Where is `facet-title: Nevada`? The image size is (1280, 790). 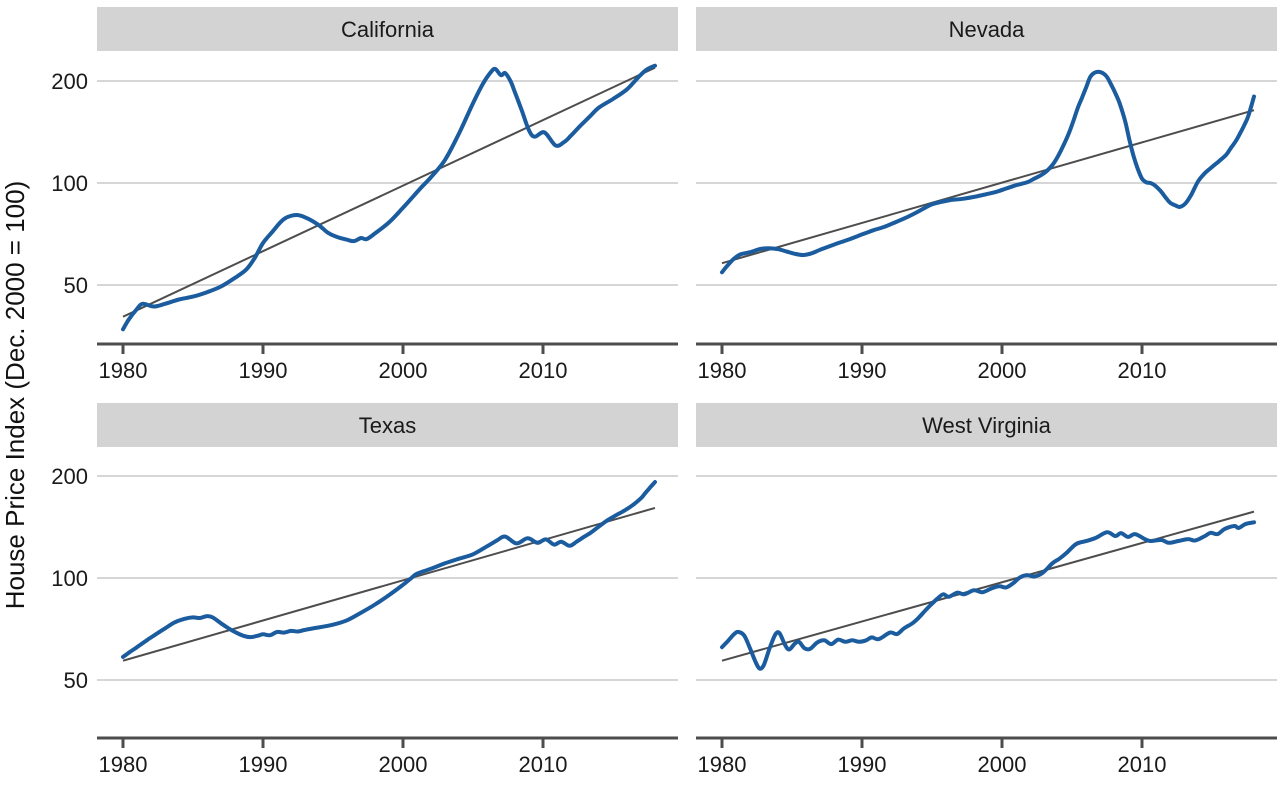
facet-title: Nevada is located at coordinates (987, 29).